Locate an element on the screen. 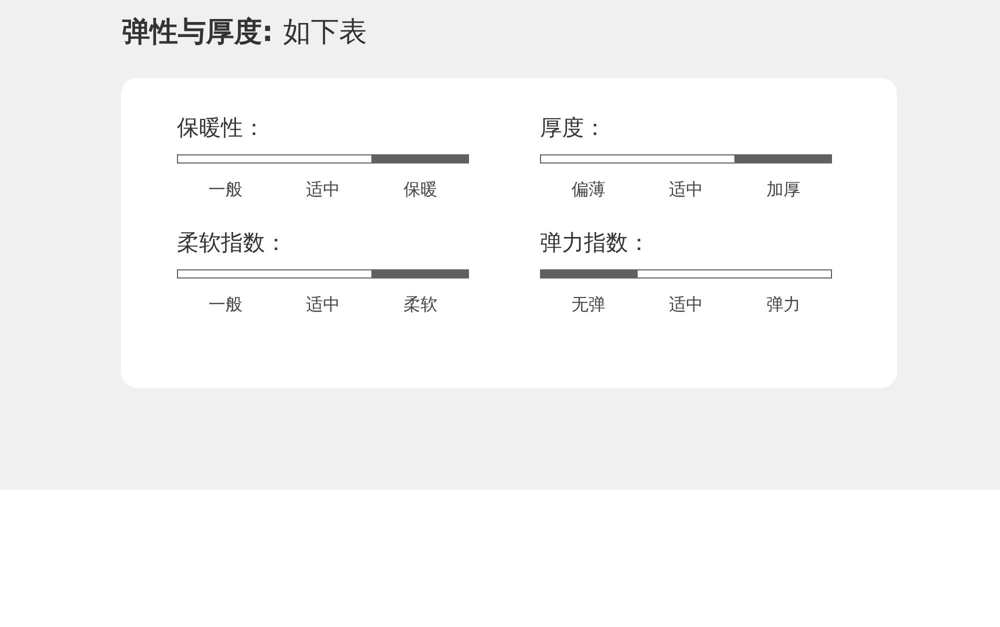 The height and width of the screenshot is (627, 1000). chart-title: 保暖性： is located at coordinates (221, 128).